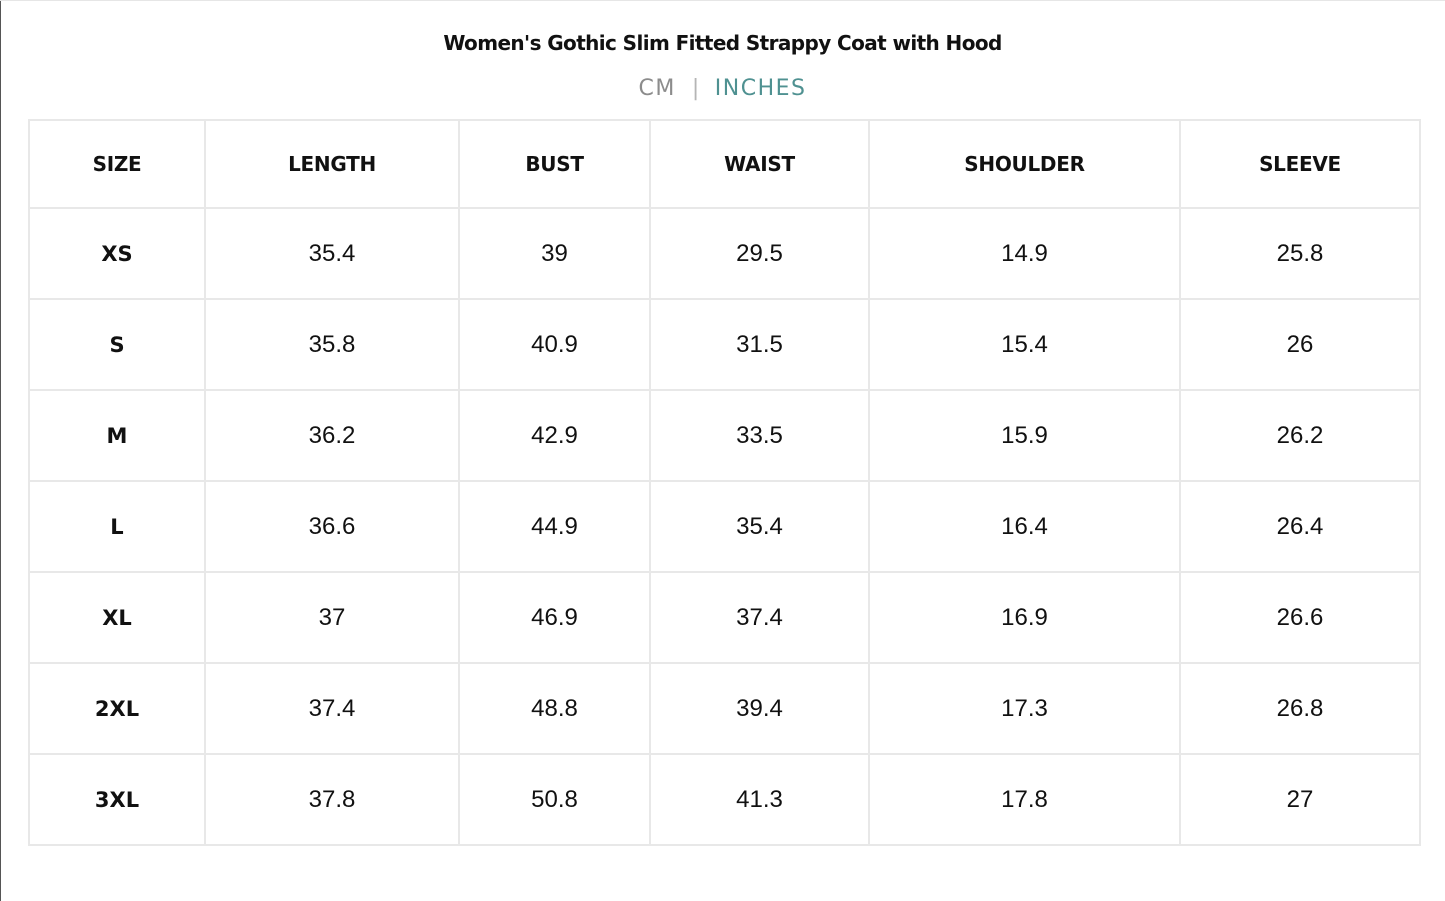  I want to click on length-cell: 35.8, so click(332, 344).